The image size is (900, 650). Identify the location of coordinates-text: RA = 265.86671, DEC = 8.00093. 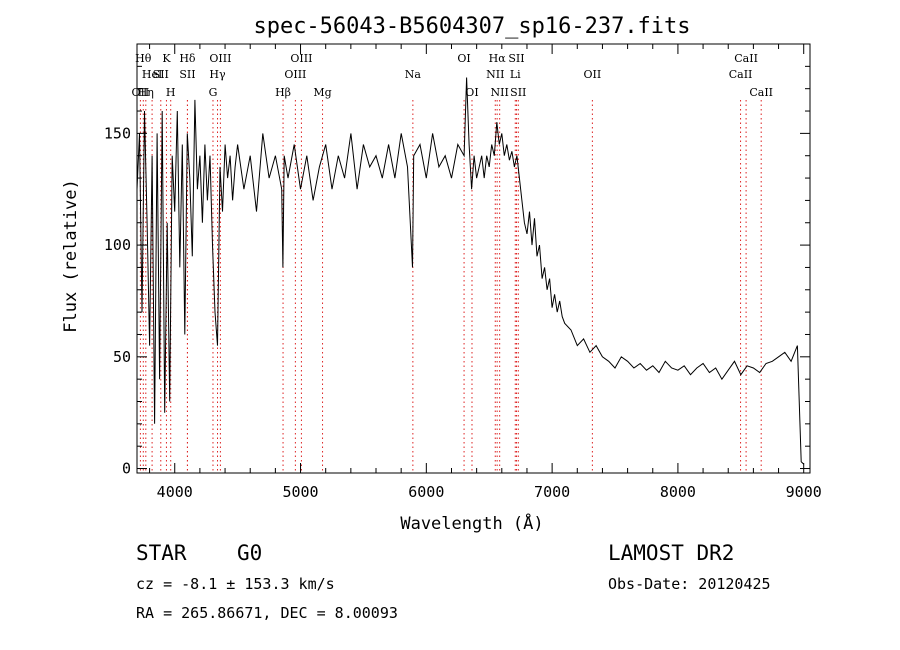
(267, 613).